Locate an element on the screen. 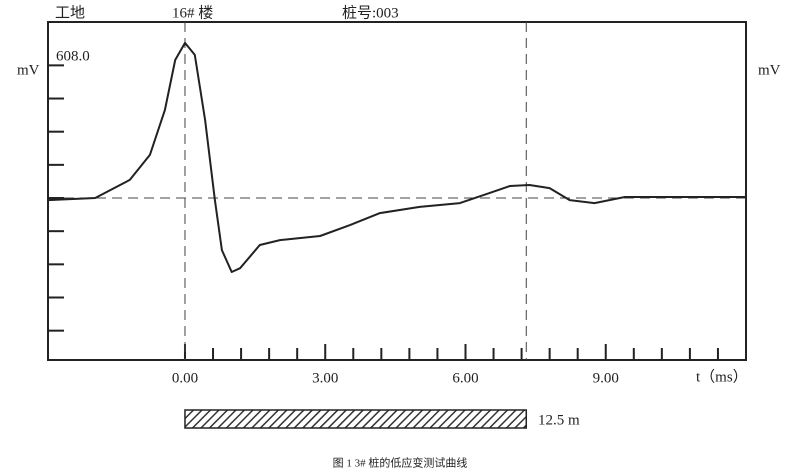  pile-length-label: 12.5 m is located at coordinates (559, 420).